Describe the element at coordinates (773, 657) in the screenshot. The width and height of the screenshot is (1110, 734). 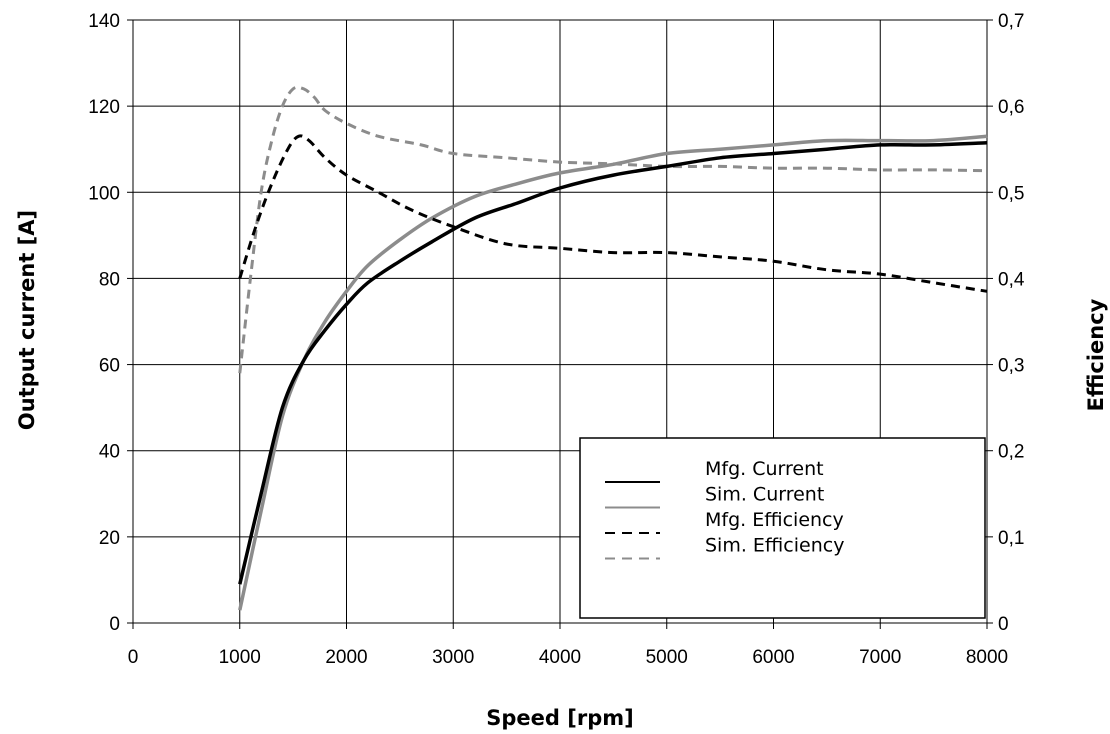
I see `x-tick-label: 6000` at that location.